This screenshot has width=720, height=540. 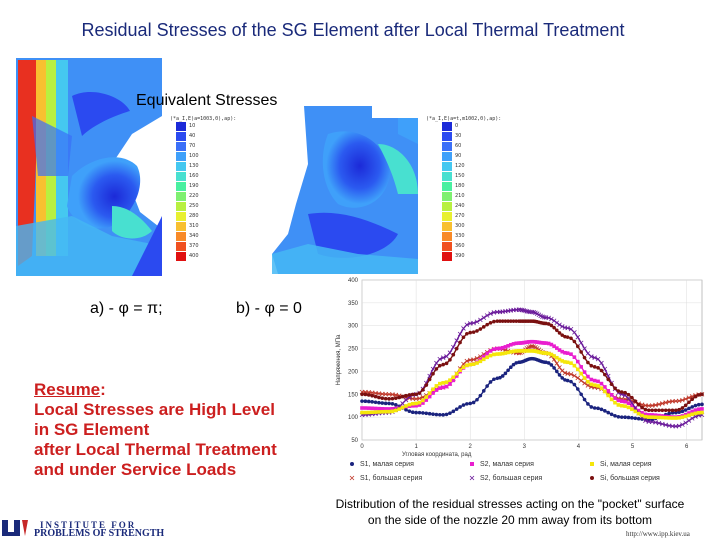 What do you see at coordinates (592, 478) in the screenshot?
I see `legend-marker` at bounding box center [592, 478].